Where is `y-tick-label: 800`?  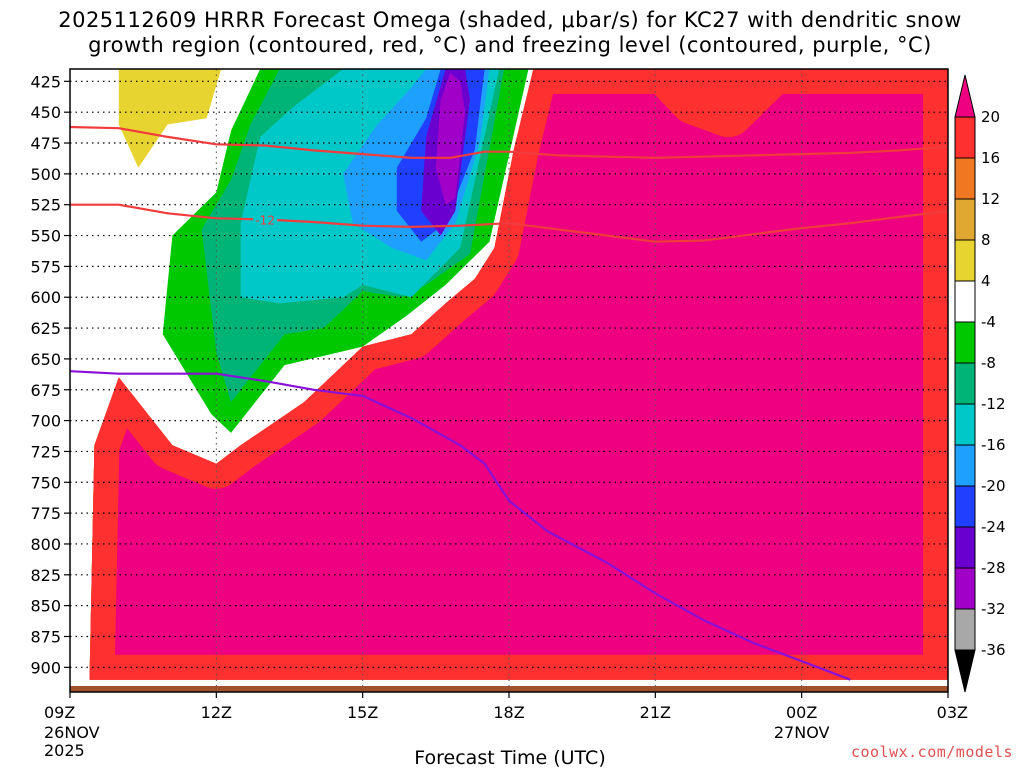
y-tick-label: 800 is located at coordinates (45, 544).